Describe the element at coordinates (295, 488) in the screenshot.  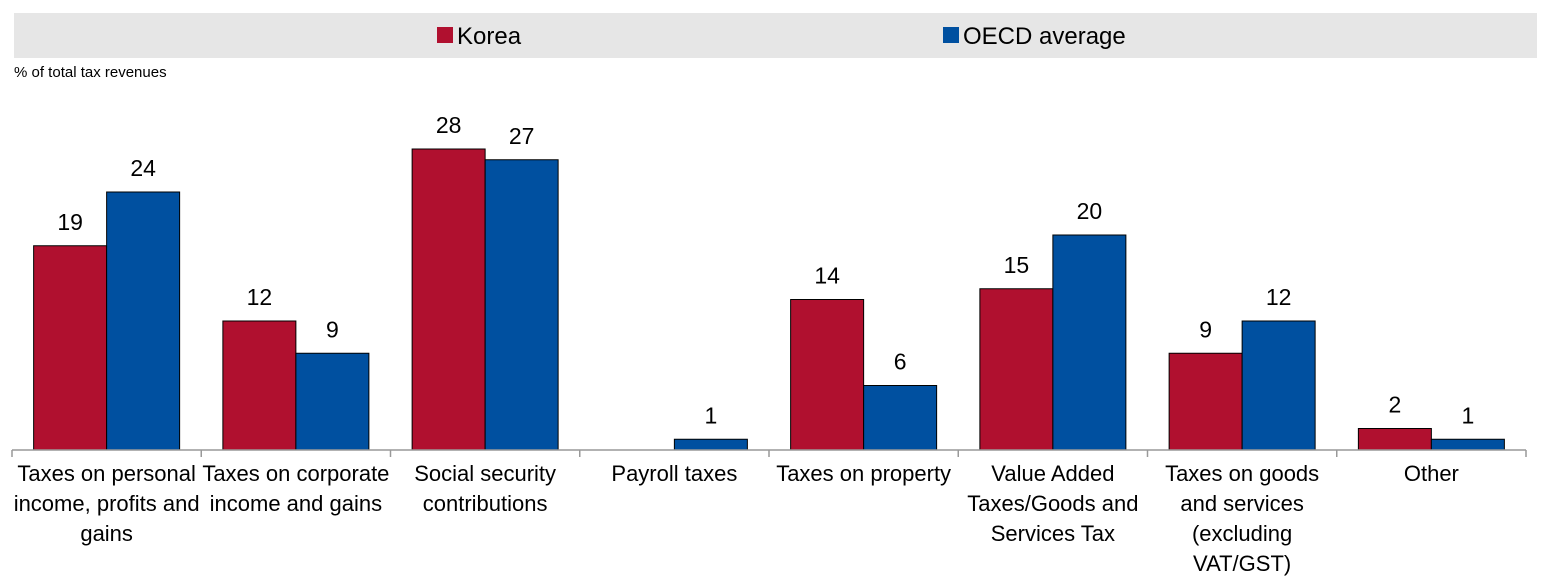
I see `x-tick-label-1: Taxes on corporate income and gains` at that location.